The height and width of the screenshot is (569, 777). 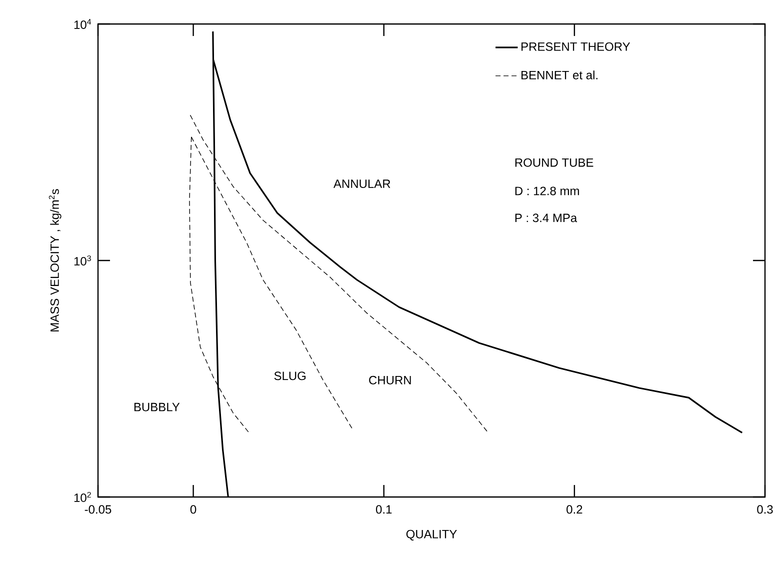 What do you see at coordinates (82, 260) in the screenshot?
I see `y-tick-label: 10$^{3}$` at bounding box center [82, 260].